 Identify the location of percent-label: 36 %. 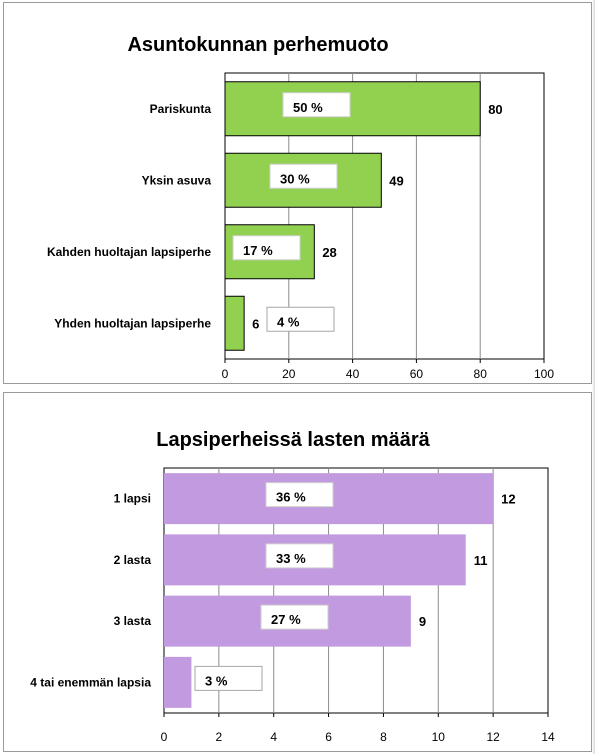
(291, 497).